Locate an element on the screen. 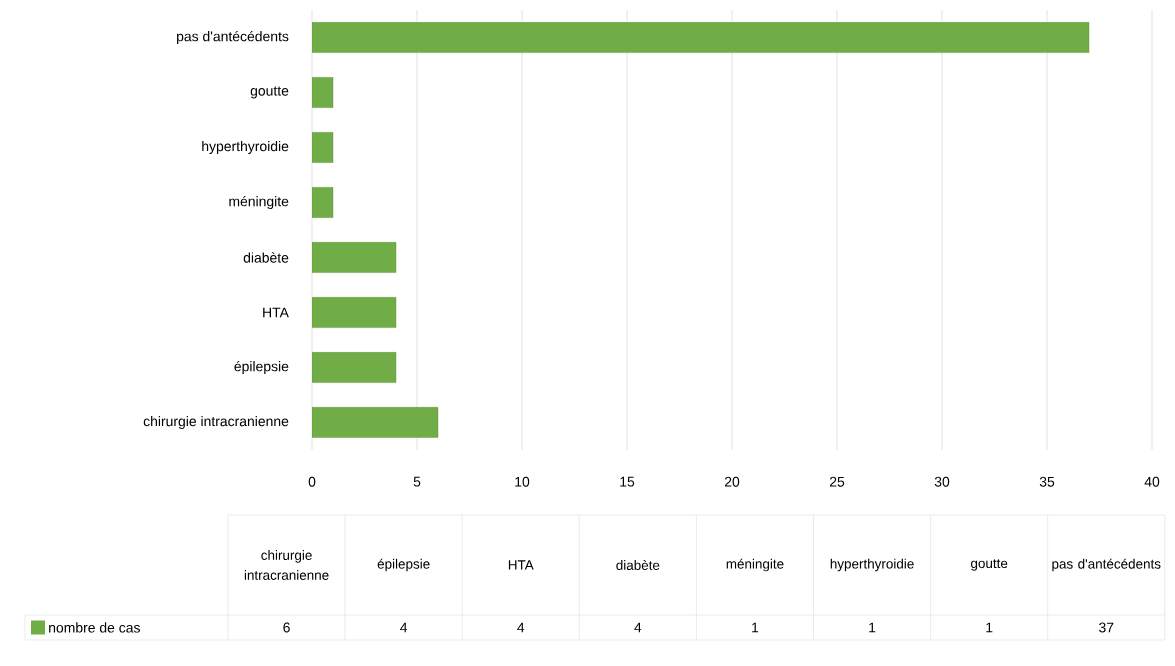 The width and height of the screenshot is (1175, 666). y-tick-label: épilepsie is located at coordinates (261, 367).